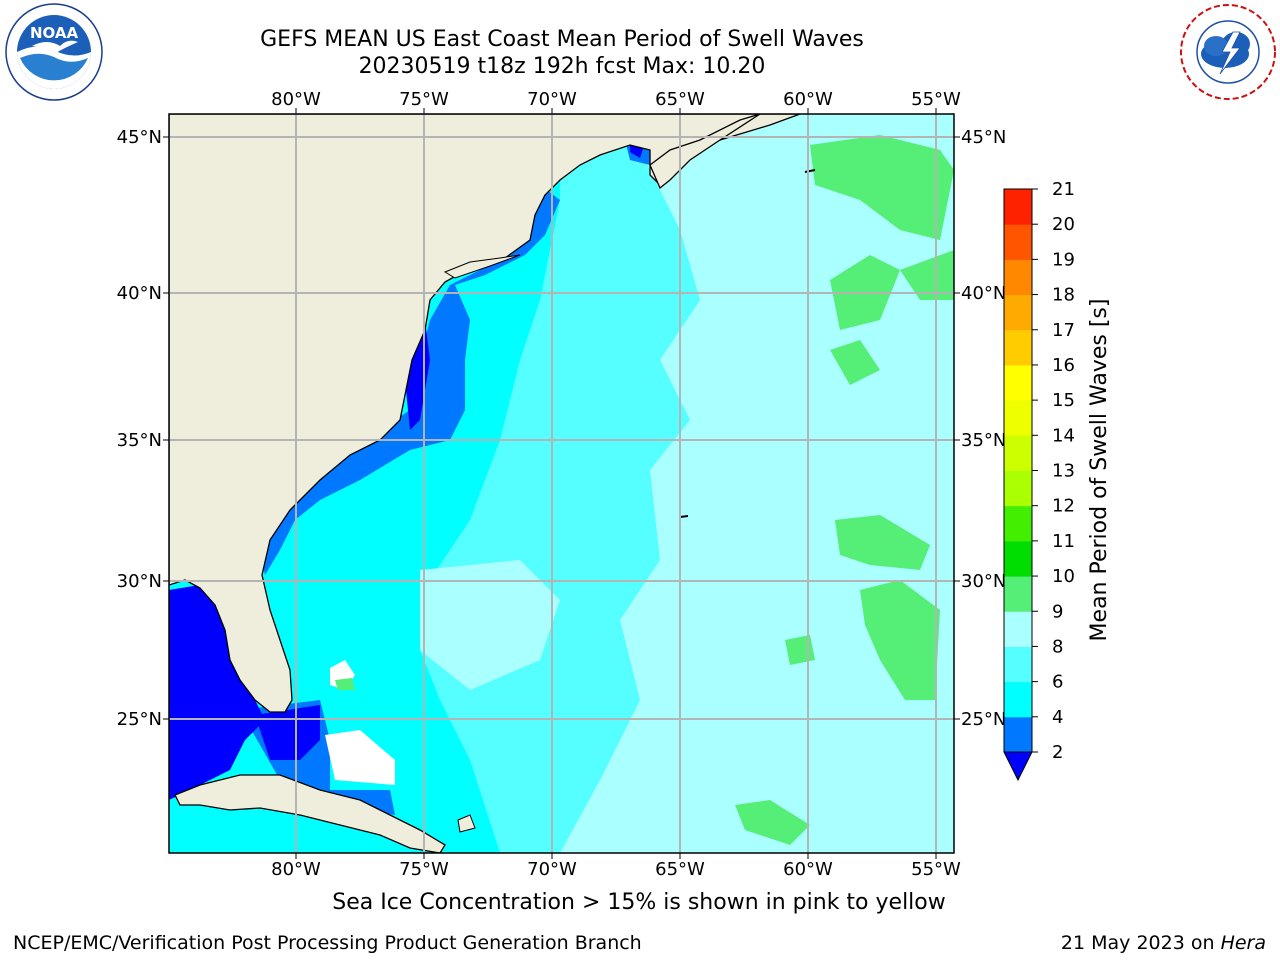 This screenshot has height=960, width=1280. What do you see at coordinates (1063, 506) in the screenshot?
I see `colorbar-tick-label: 12` at bounding box center [1063, 506].